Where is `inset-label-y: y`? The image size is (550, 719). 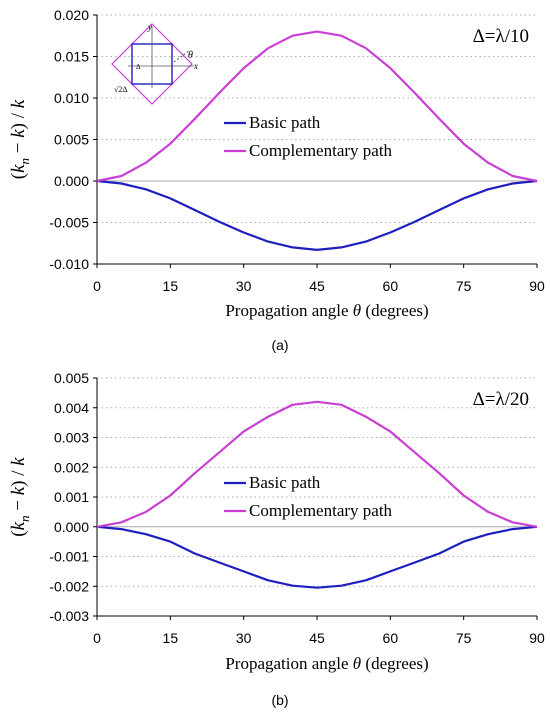
inset-label-y: y is located at coordinates (149, 27).